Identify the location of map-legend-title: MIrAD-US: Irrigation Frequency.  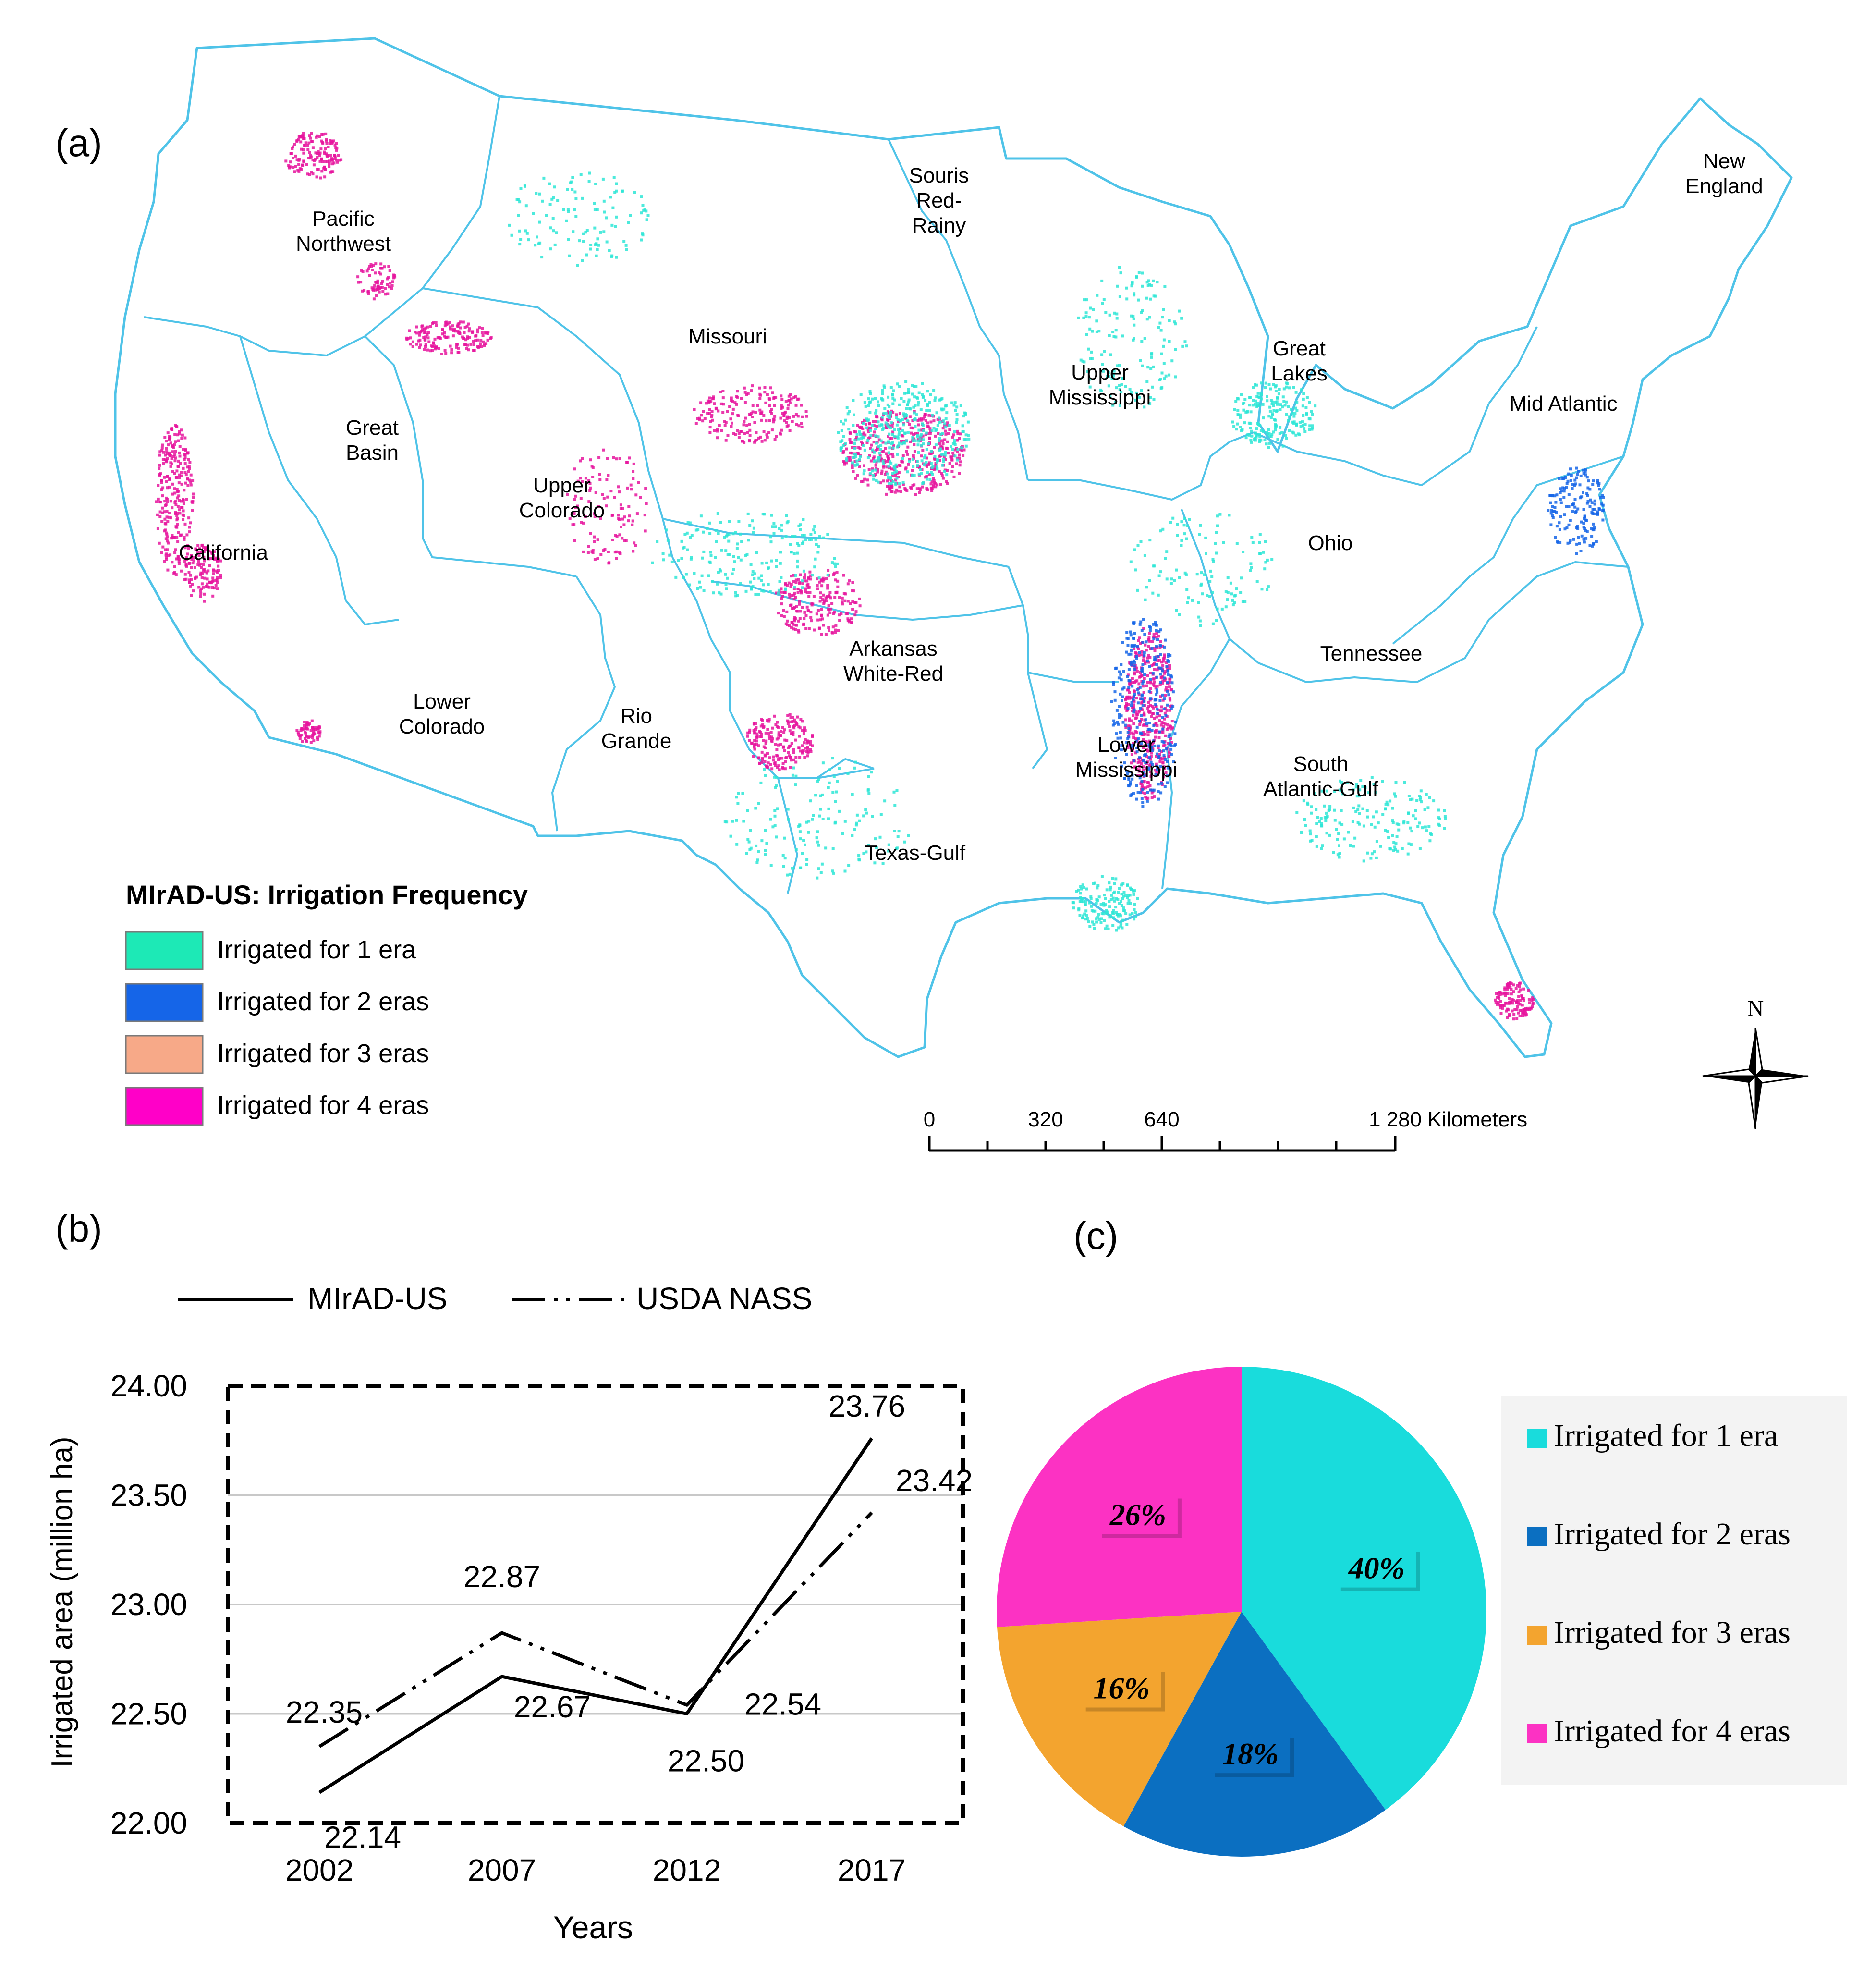
(327, 895).